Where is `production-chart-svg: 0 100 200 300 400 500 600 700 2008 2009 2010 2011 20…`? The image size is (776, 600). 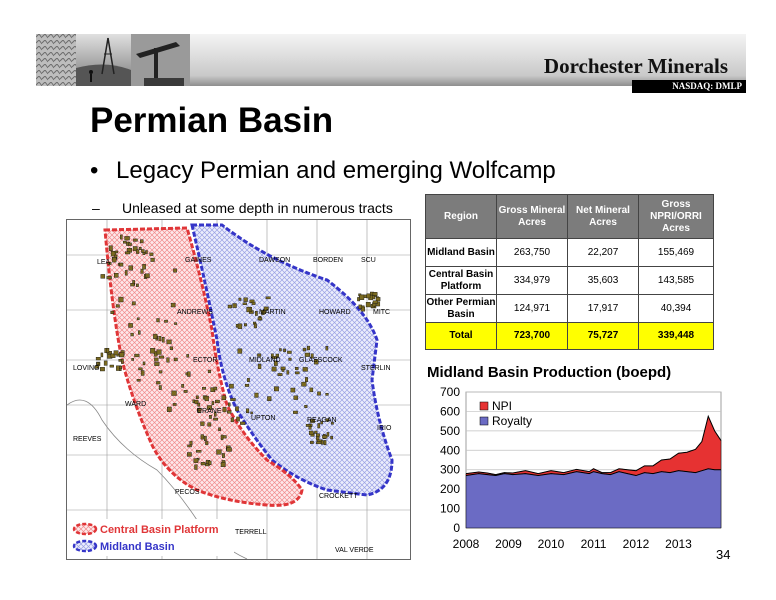
production-chart-svg: 0 100 200 300 400 500 600 700 2008 2009 2010 2011 20… is located at coordinates (581, 468).